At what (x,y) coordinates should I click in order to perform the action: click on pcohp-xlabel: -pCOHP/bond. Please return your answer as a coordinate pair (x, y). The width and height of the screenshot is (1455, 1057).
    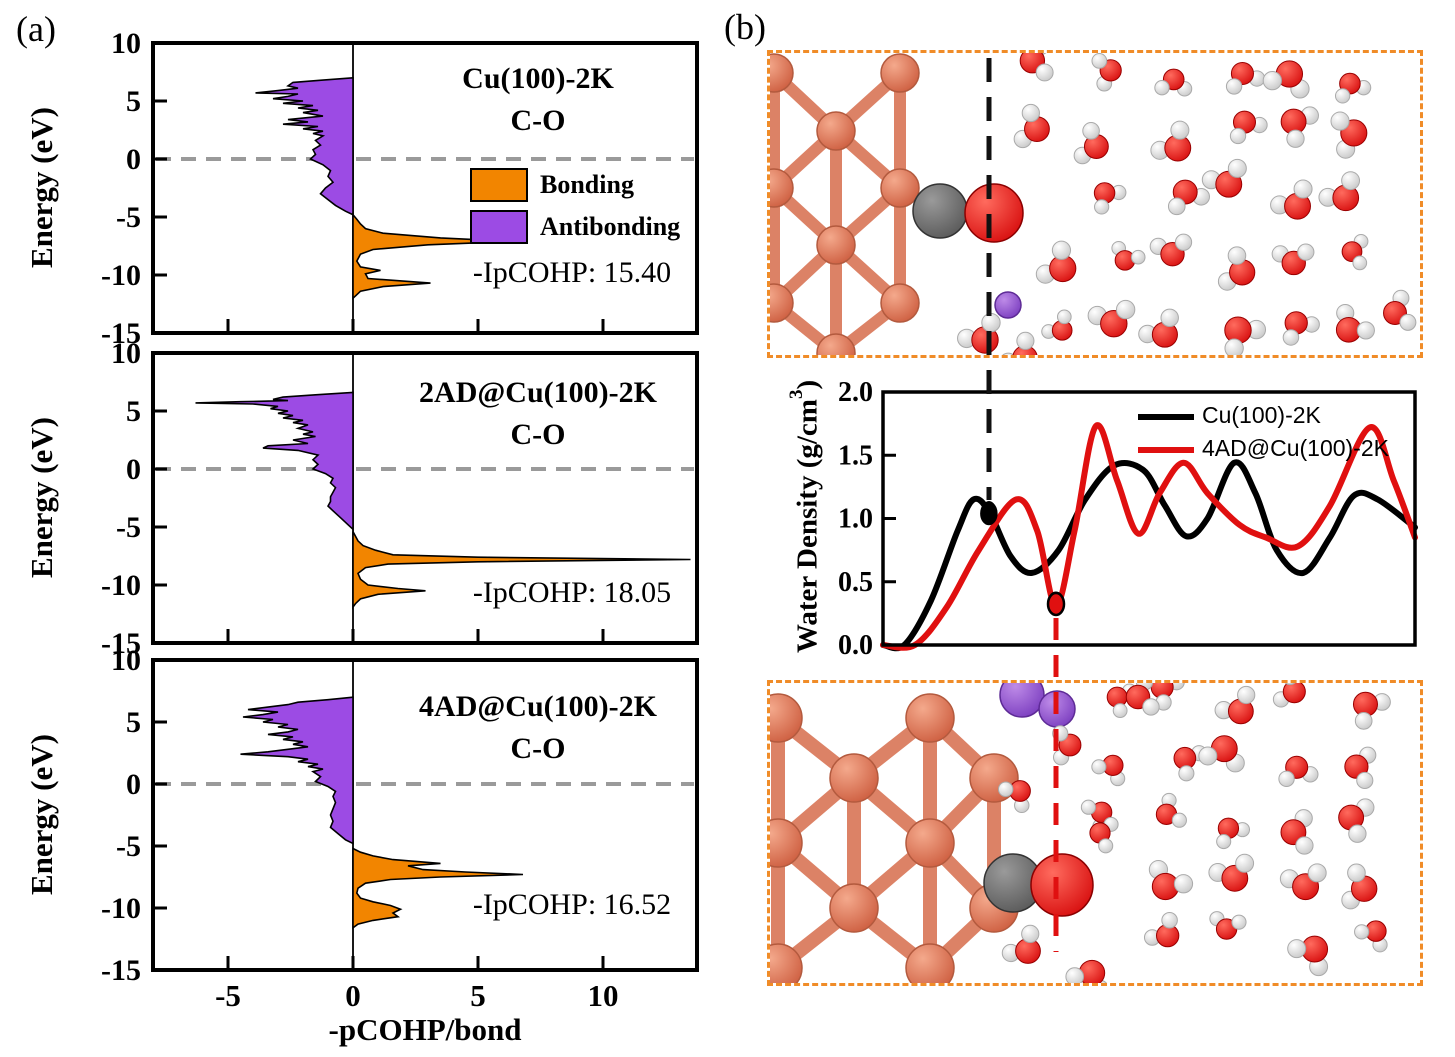
    Looking at the image, I should click on (425, 1029).